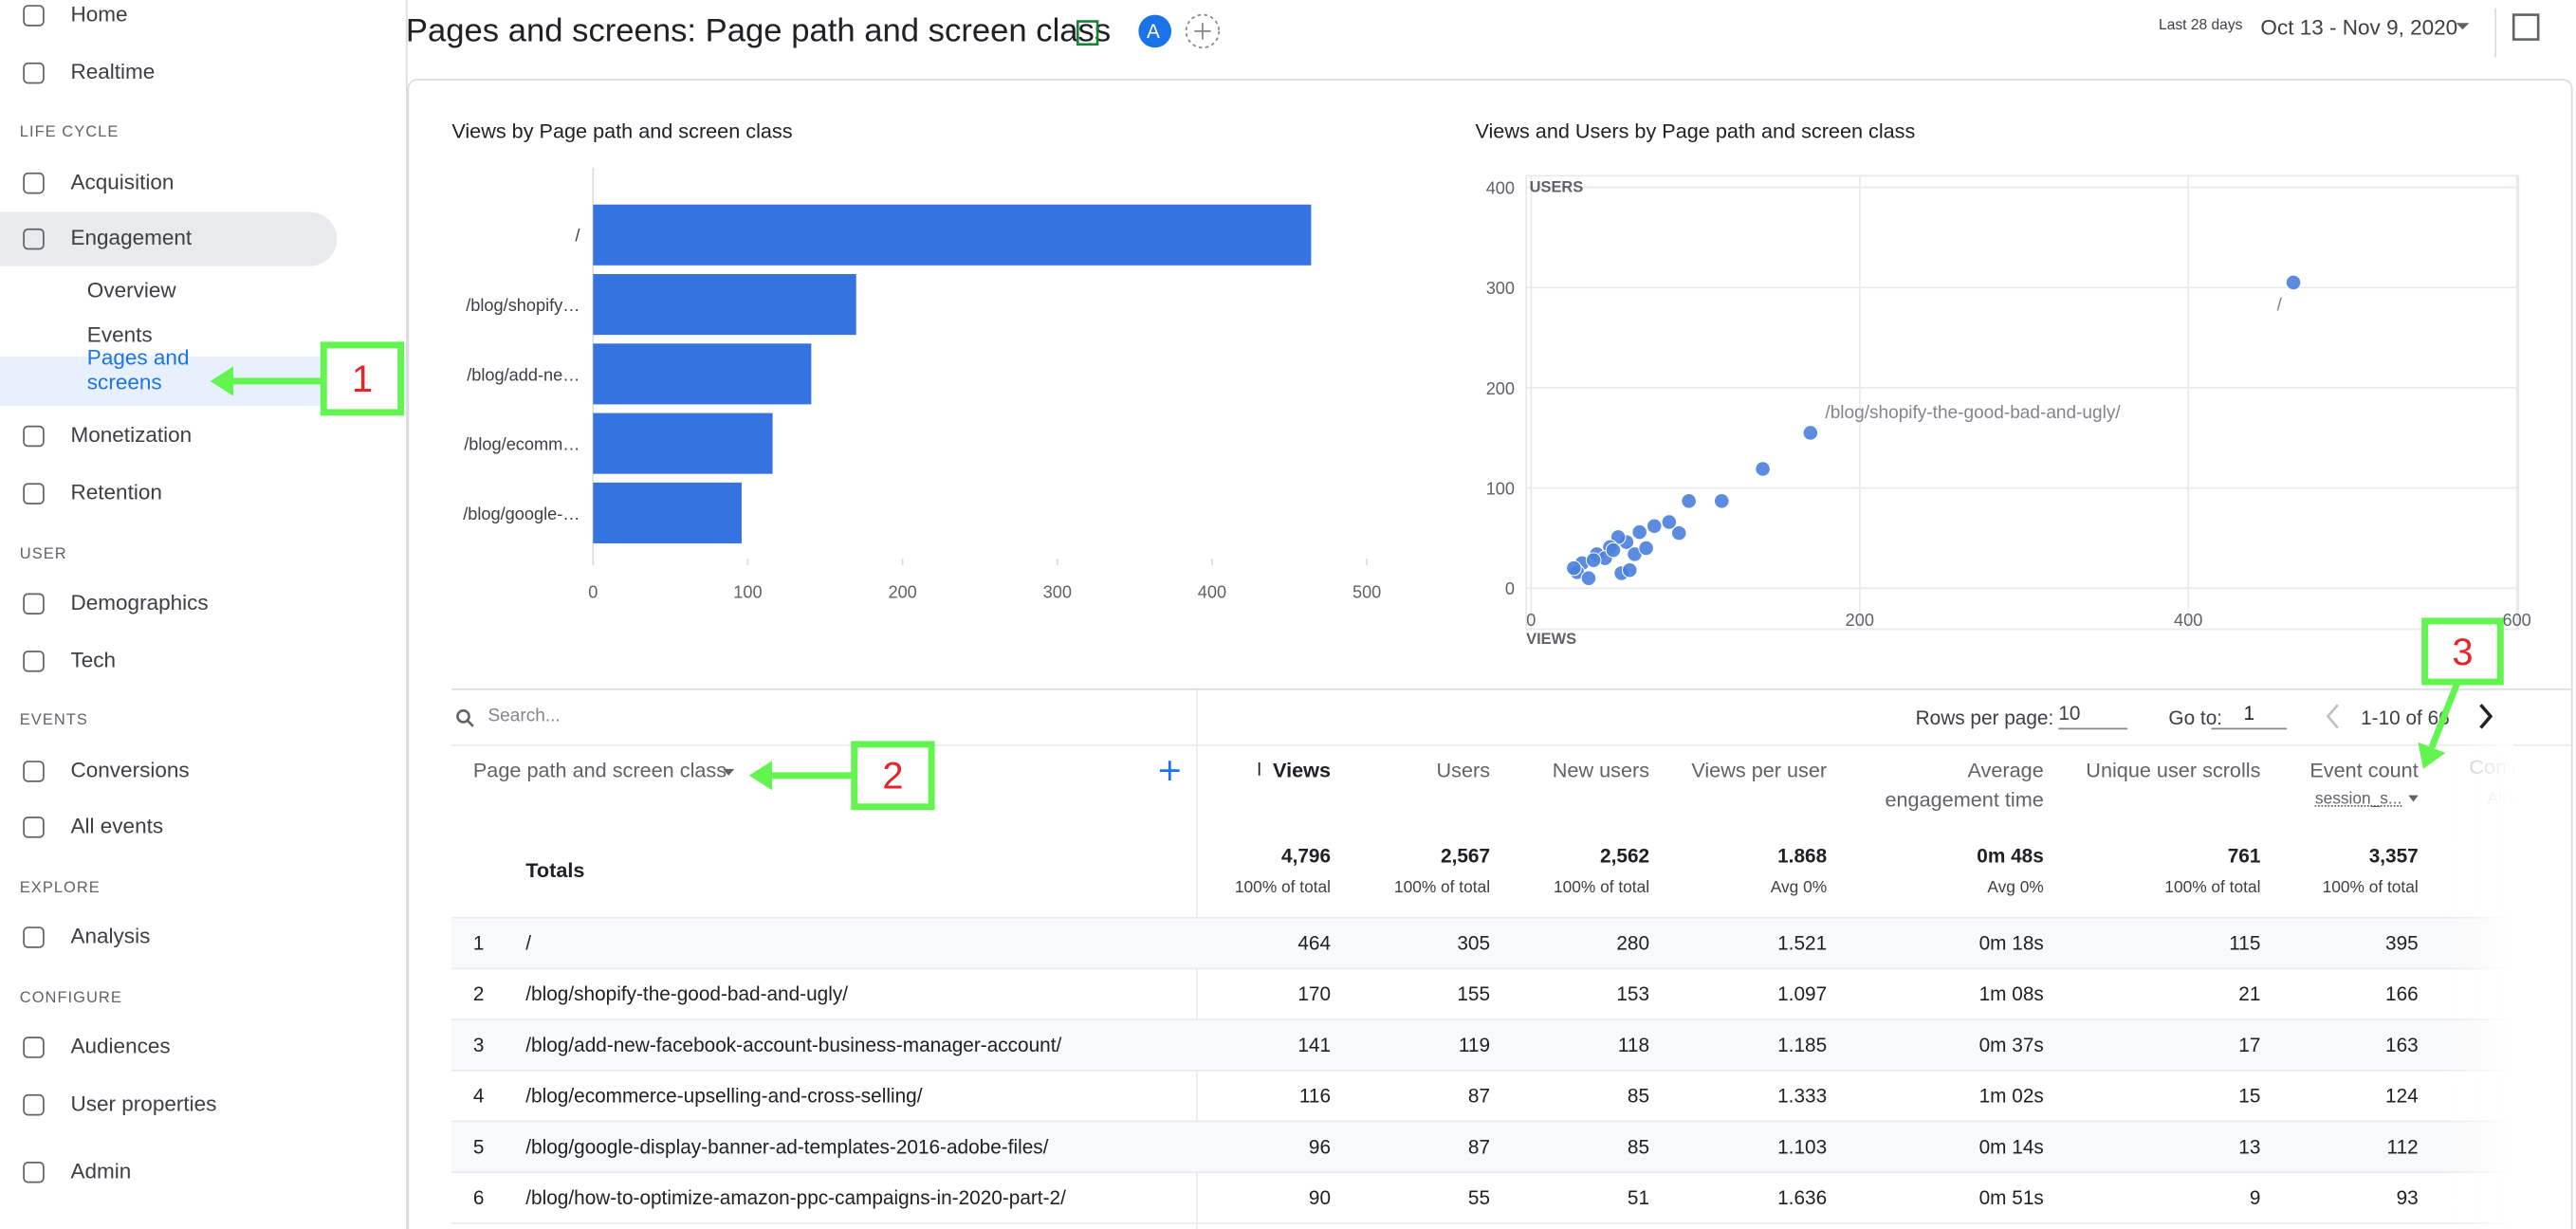  Describe the element at coordinates (667, 512) in the screenshot. I see `bar` at that location.